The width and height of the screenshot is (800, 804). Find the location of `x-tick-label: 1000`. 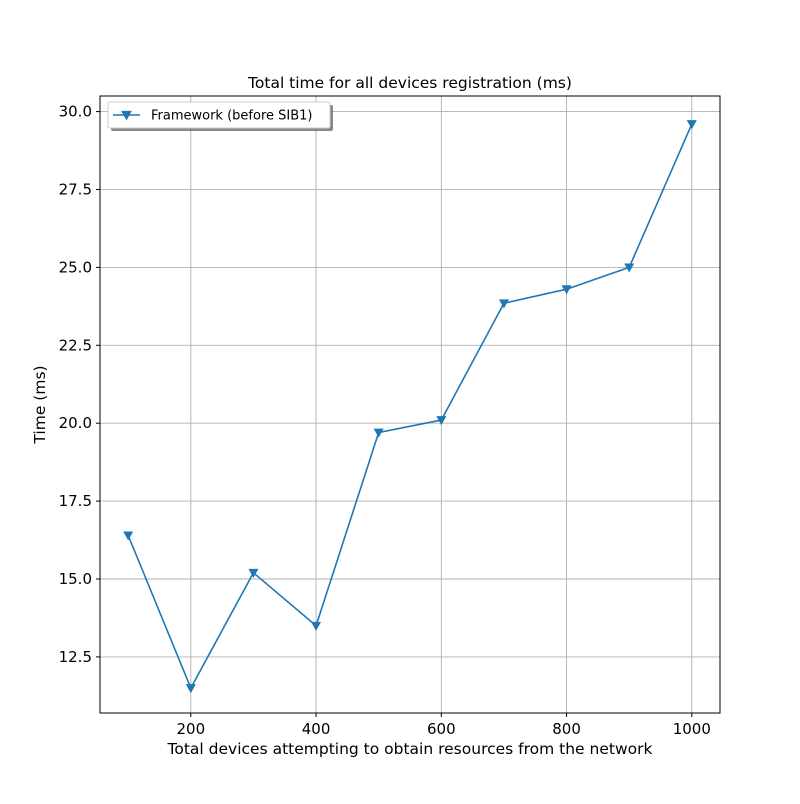

x-tick-label: 1000 is located at coordinates (692, 729).